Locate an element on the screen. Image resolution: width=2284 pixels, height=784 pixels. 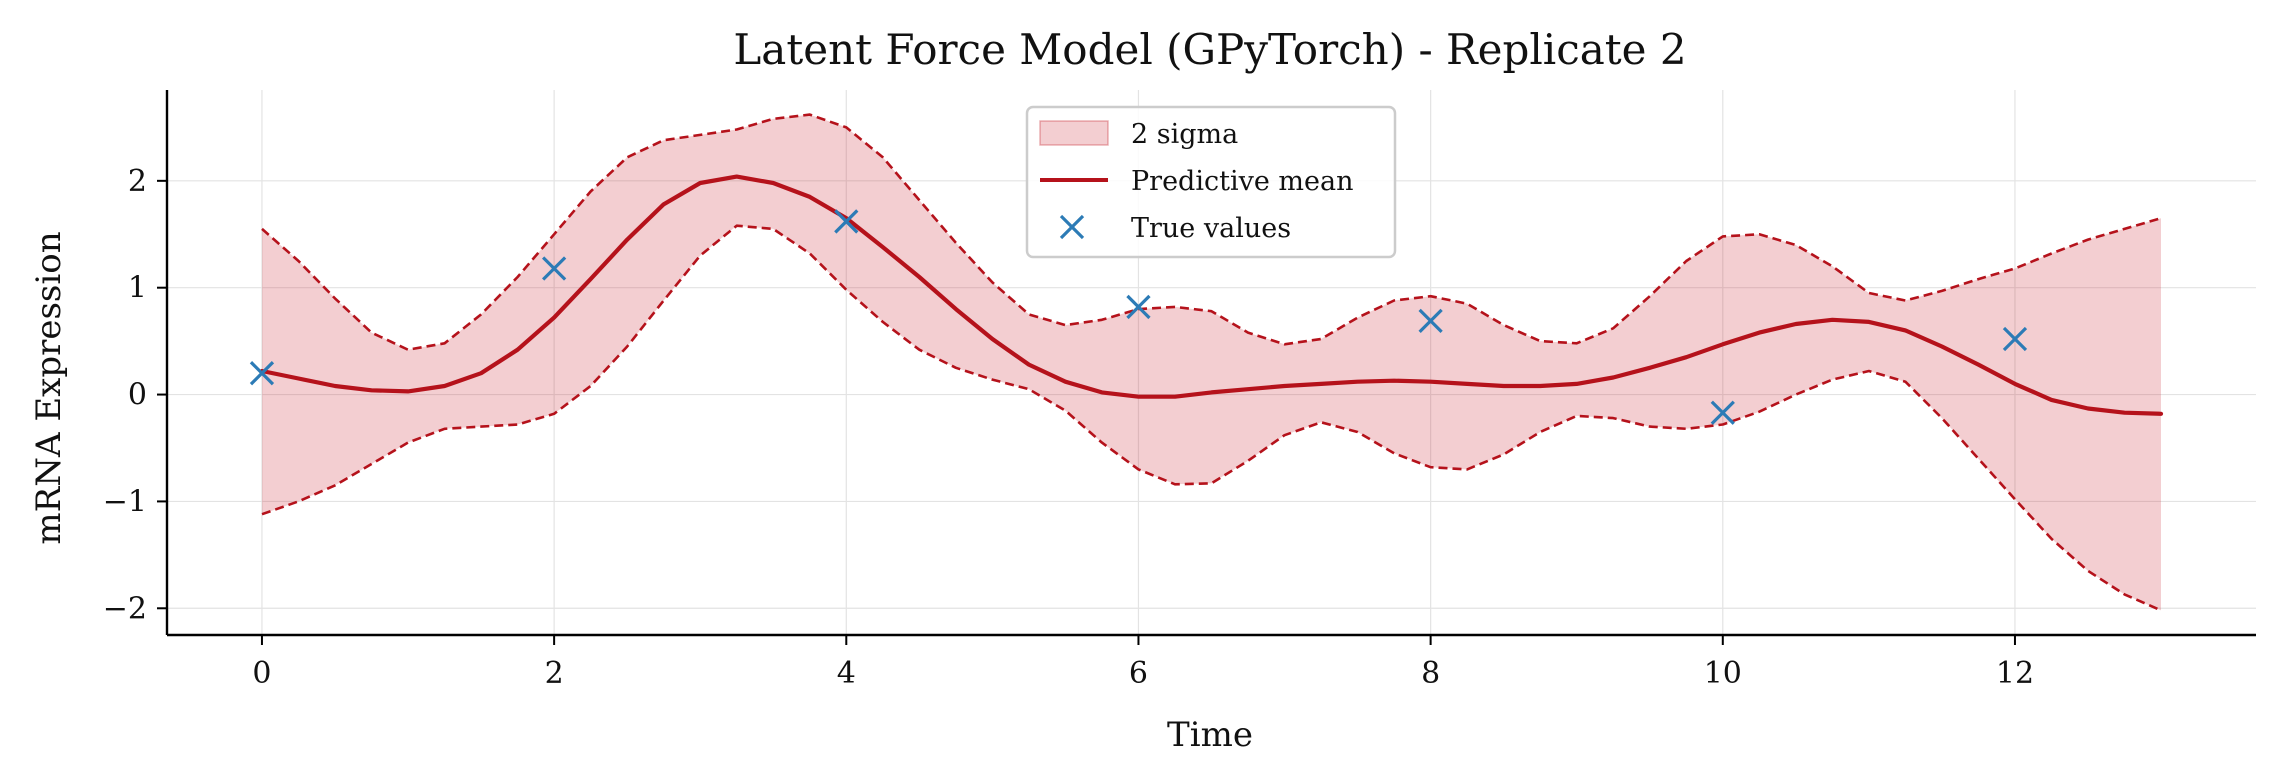
x-tick-label: 0 is located at coordinates (261, 673).